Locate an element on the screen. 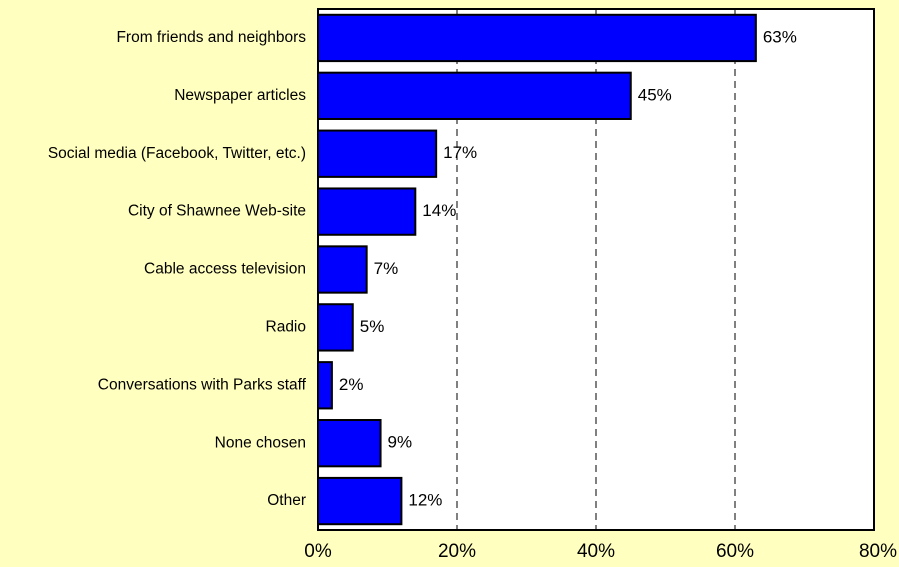  x-axis-ticks: 0% 20% 40% 60% 80% is located at coordinates (600, 551).